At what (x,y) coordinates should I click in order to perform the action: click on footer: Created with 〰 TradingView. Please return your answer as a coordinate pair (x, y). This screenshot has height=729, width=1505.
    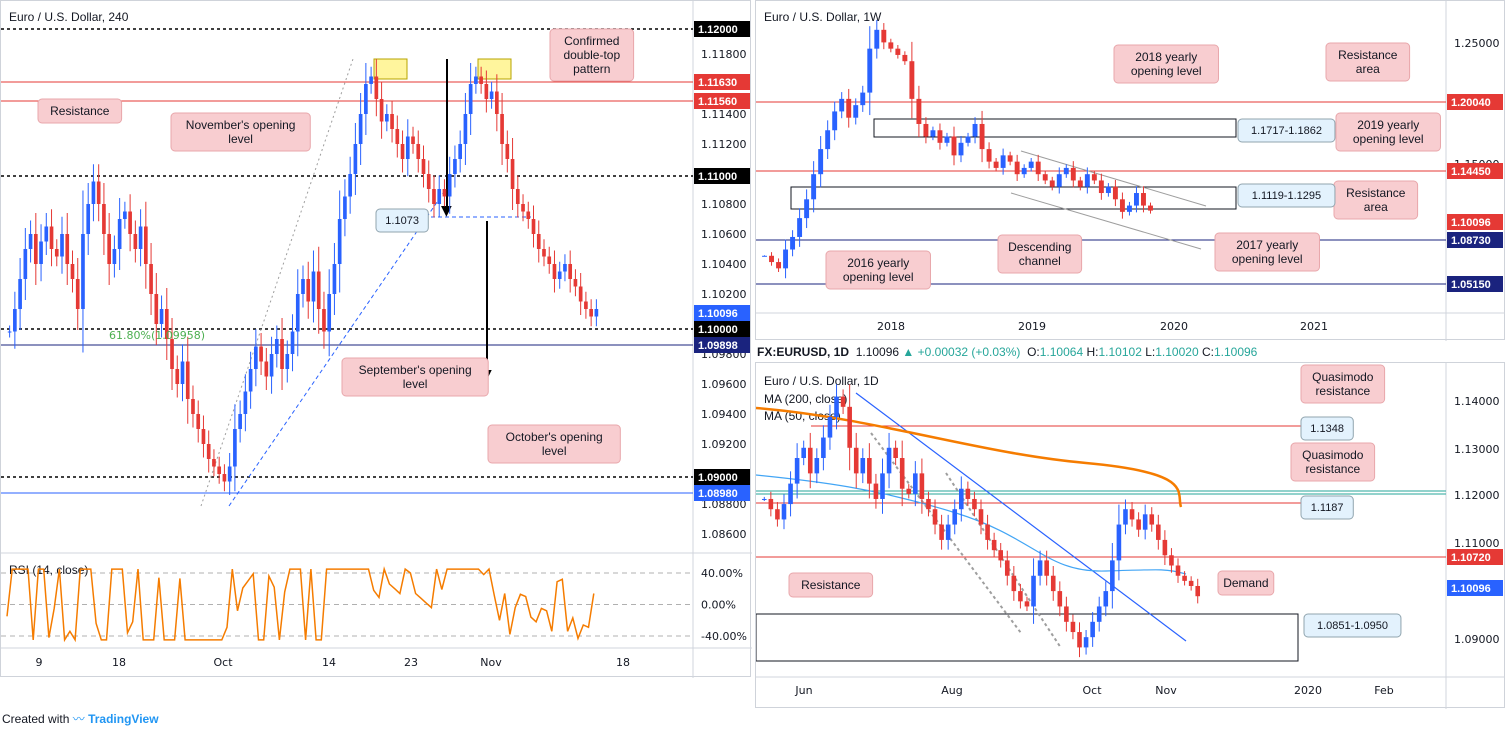
    Looking at the image, I should click on (80, 718).